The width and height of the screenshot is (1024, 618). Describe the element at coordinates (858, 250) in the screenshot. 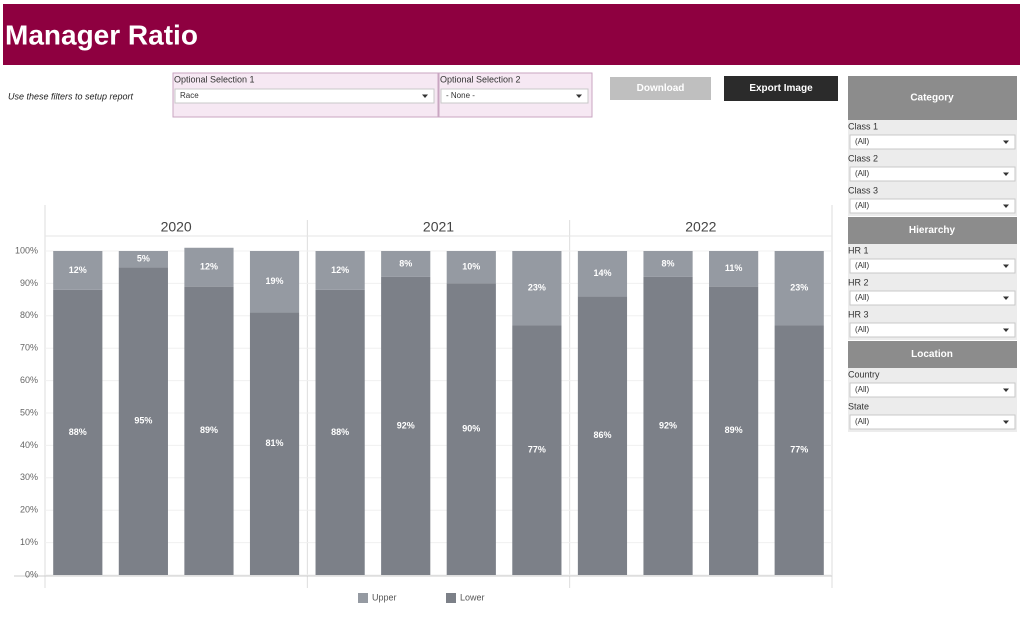

I see `field-label: HR 1` at that location.